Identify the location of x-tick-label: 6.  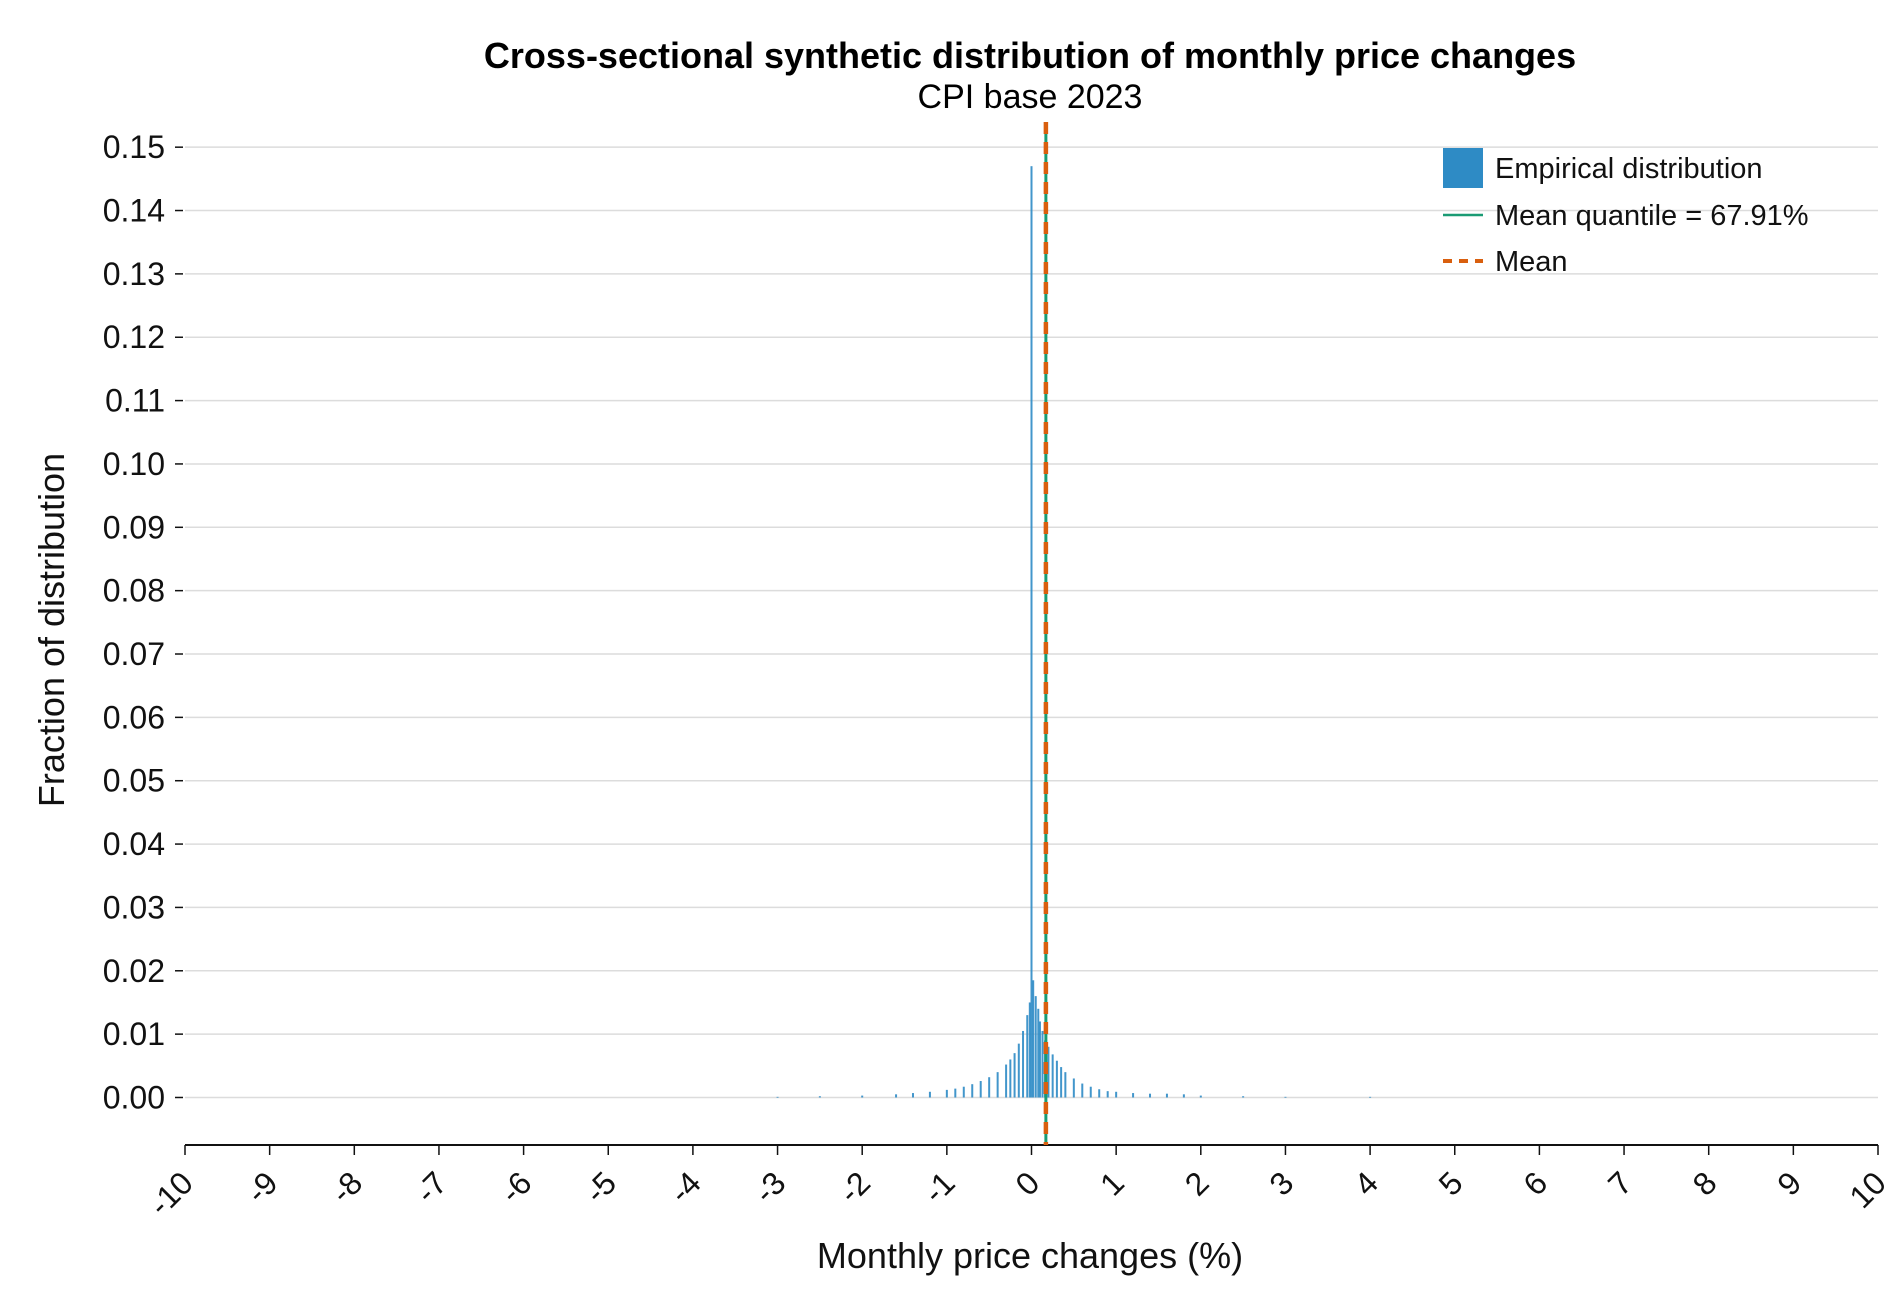
(1535, 1183).